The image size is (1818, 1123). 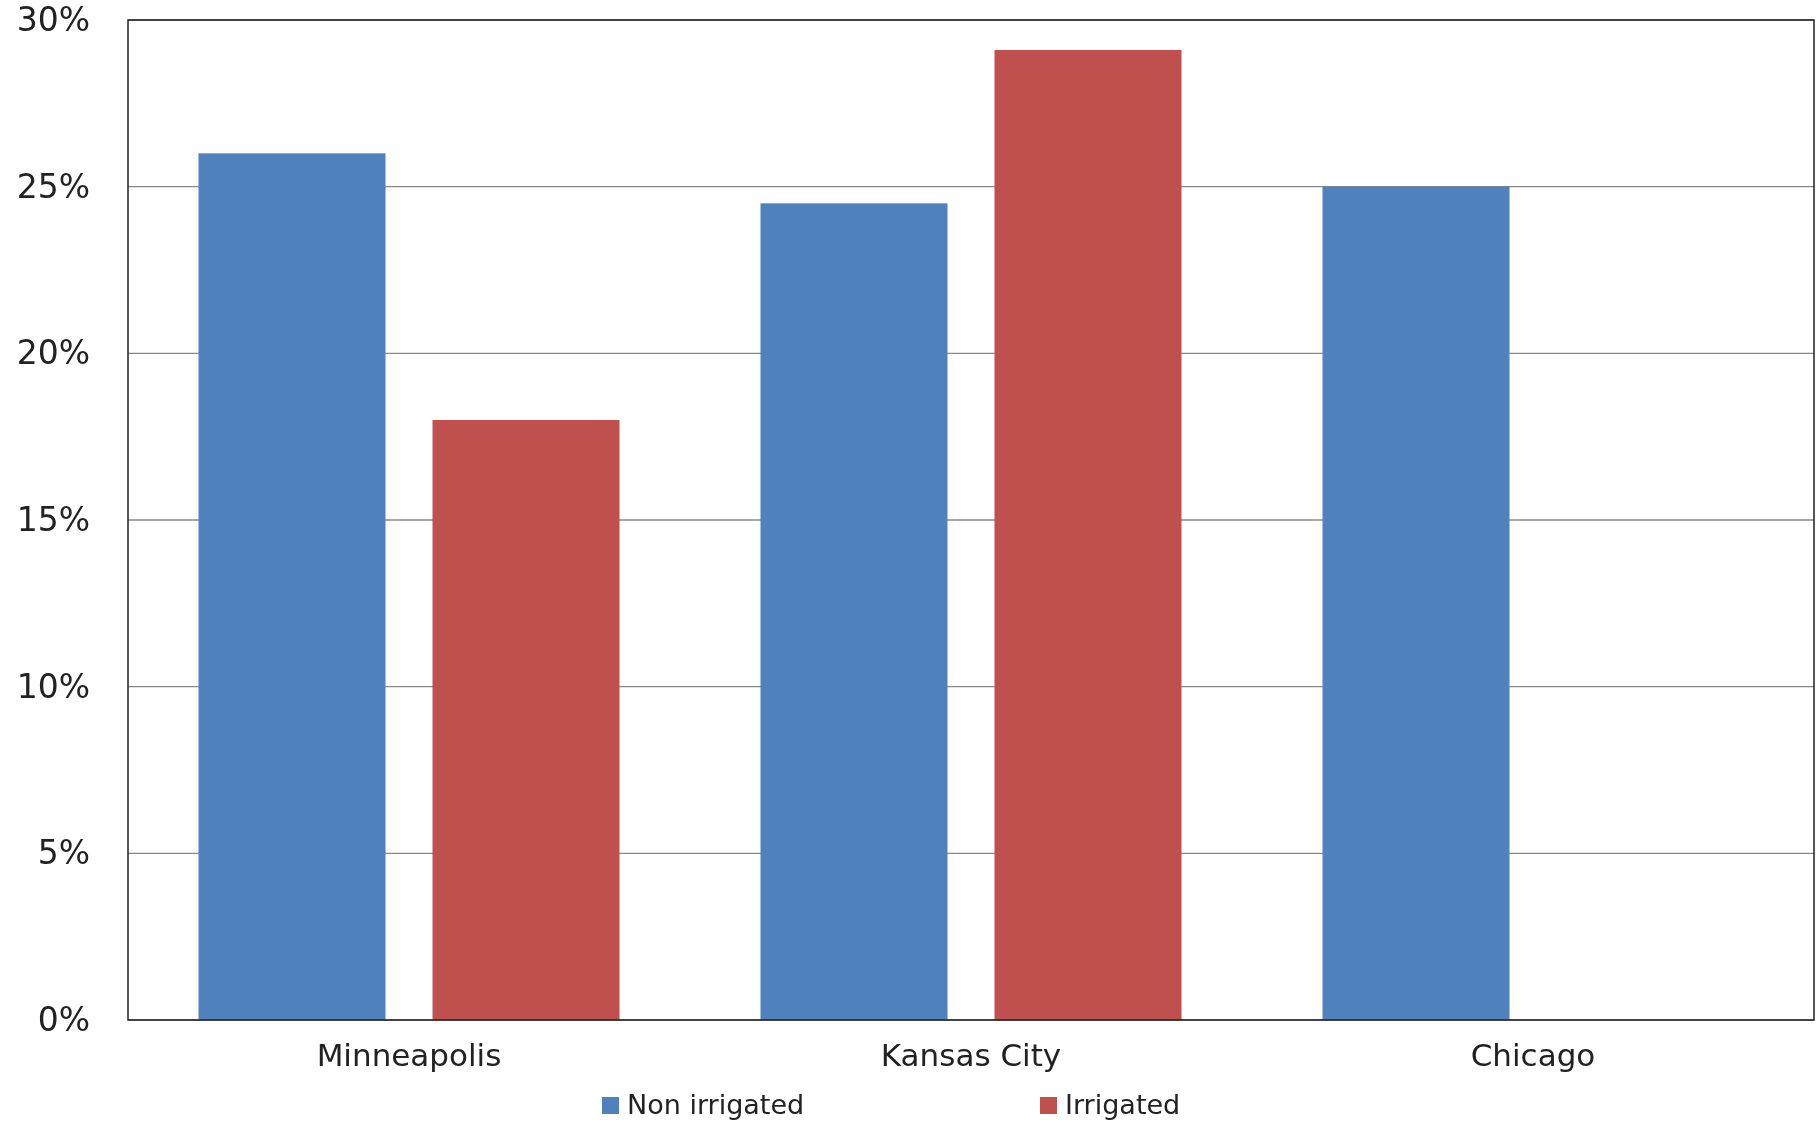 What do you see at coordinates (409, 1055) in the screenshot?
I see `x-tick-label: Minneapolis` at bounding box center [409, 1055].